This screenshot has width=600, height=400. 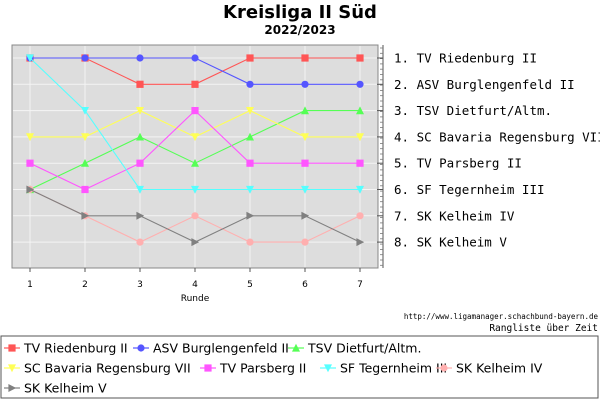 I want to click on x-axis: 1 2 3 4 5 6 7, so click(x=195, y=279).